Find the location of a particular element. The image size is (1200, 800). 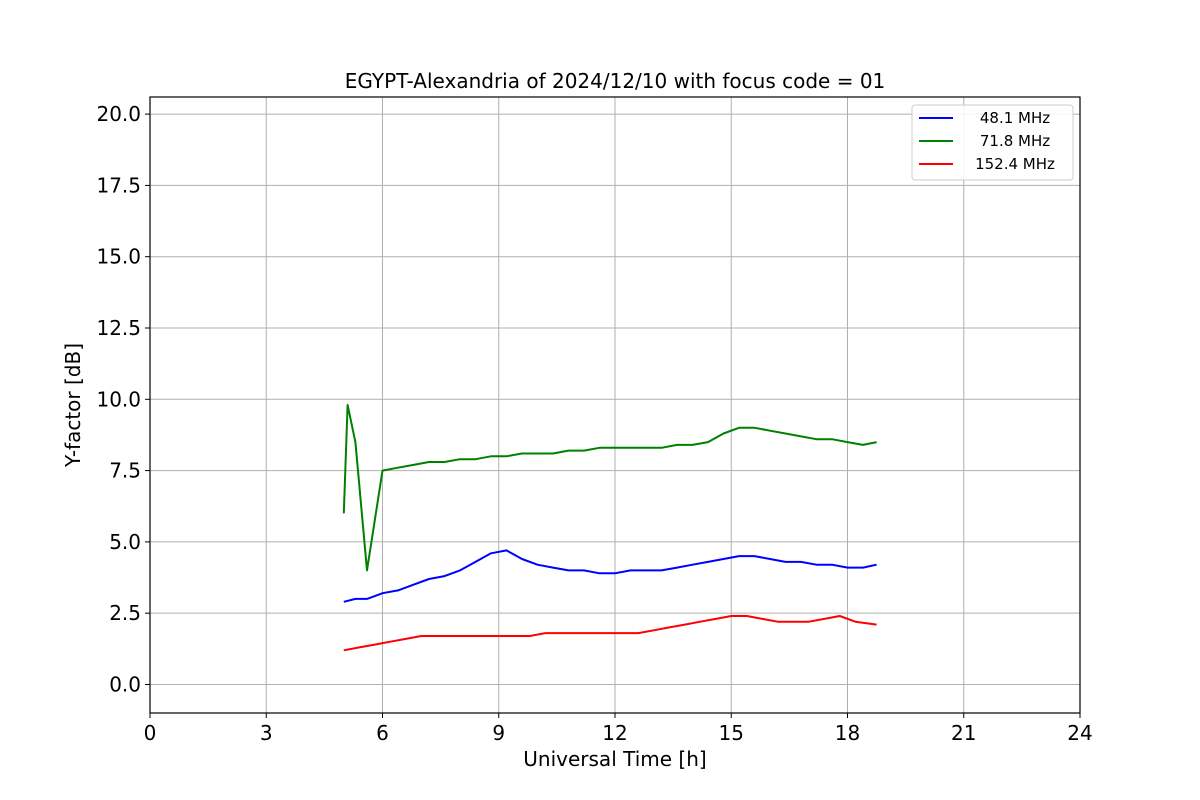

y-tick-label: 5.0 is located at coordinates (125, 542).